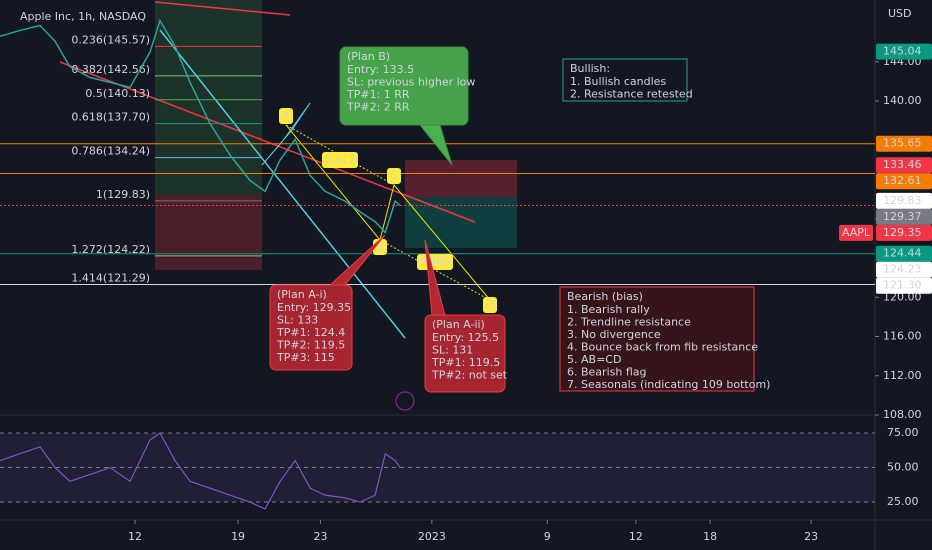 This screenshot has height=550, width=932. Describe the element at coordinates (208, 97) in the screenshot. I see `long-zone` at that location.